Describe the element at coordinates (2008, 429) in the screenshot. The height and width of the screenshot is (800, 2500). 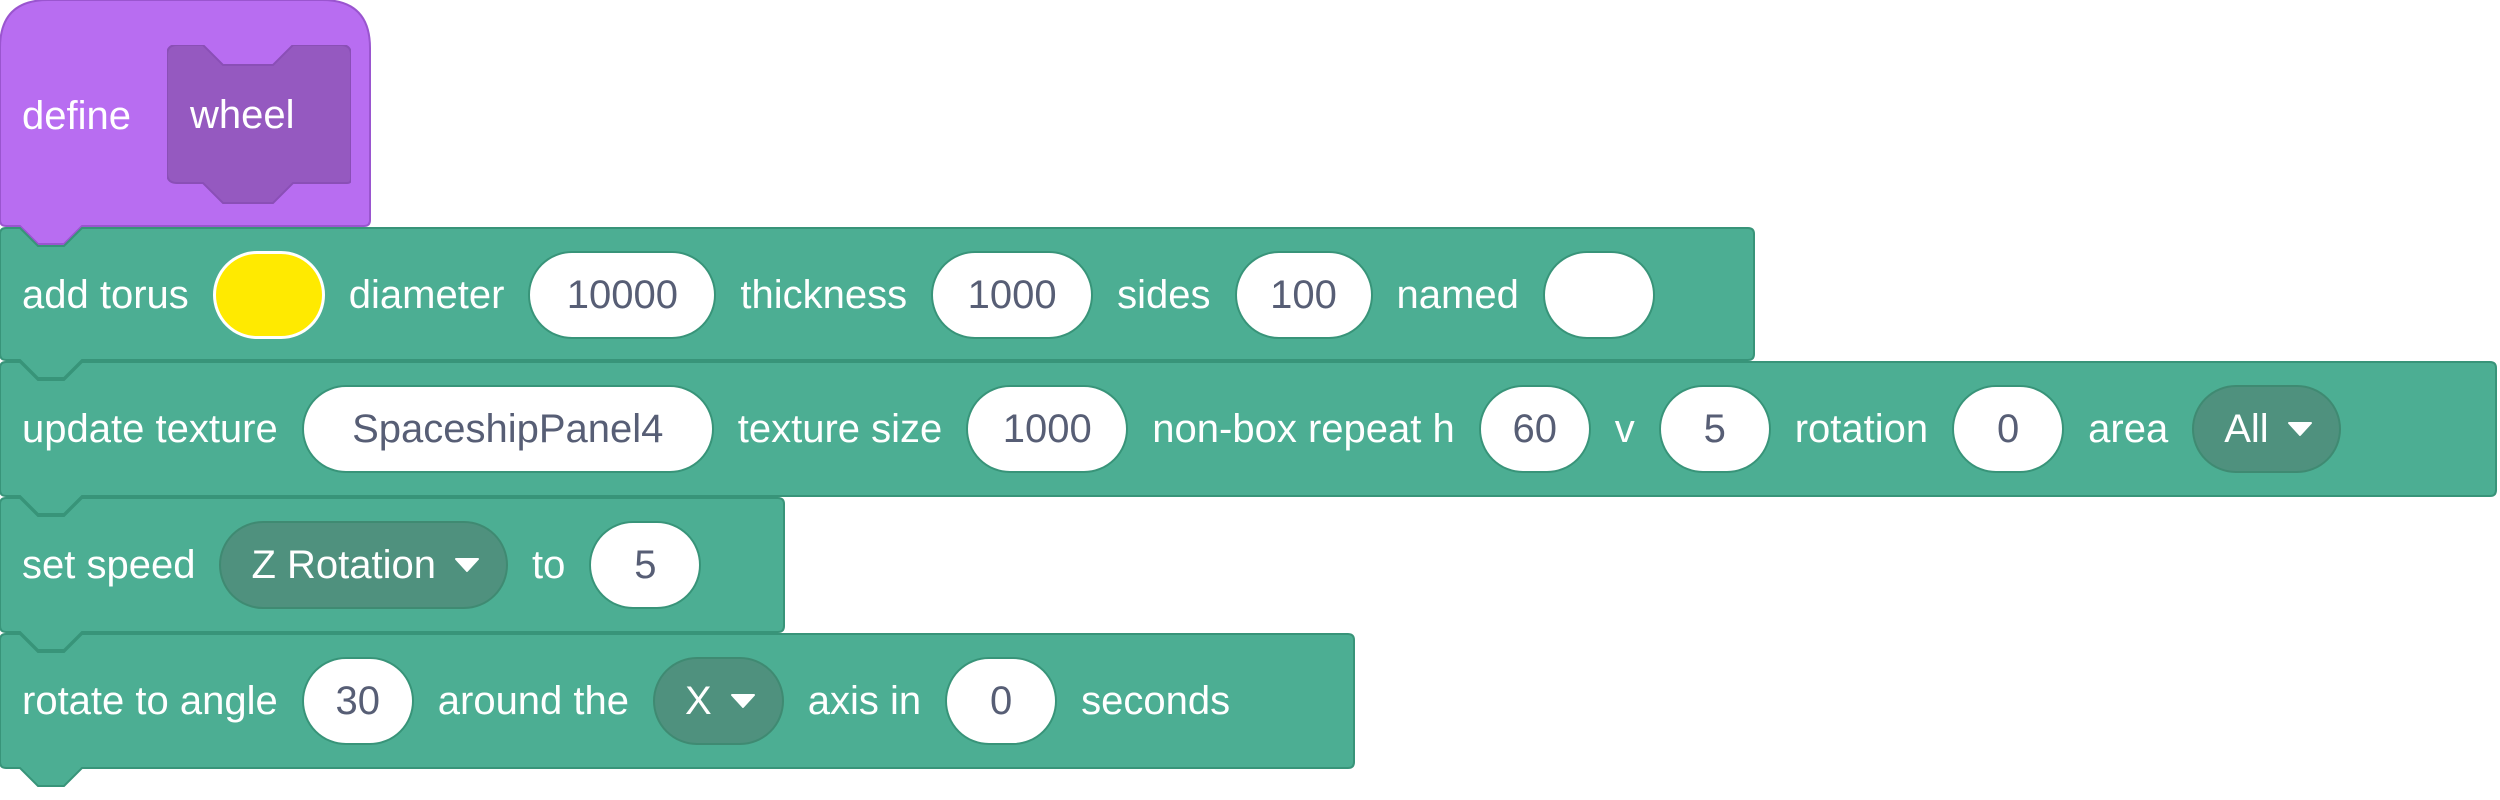
I see `rotation-input: 0` at that location.